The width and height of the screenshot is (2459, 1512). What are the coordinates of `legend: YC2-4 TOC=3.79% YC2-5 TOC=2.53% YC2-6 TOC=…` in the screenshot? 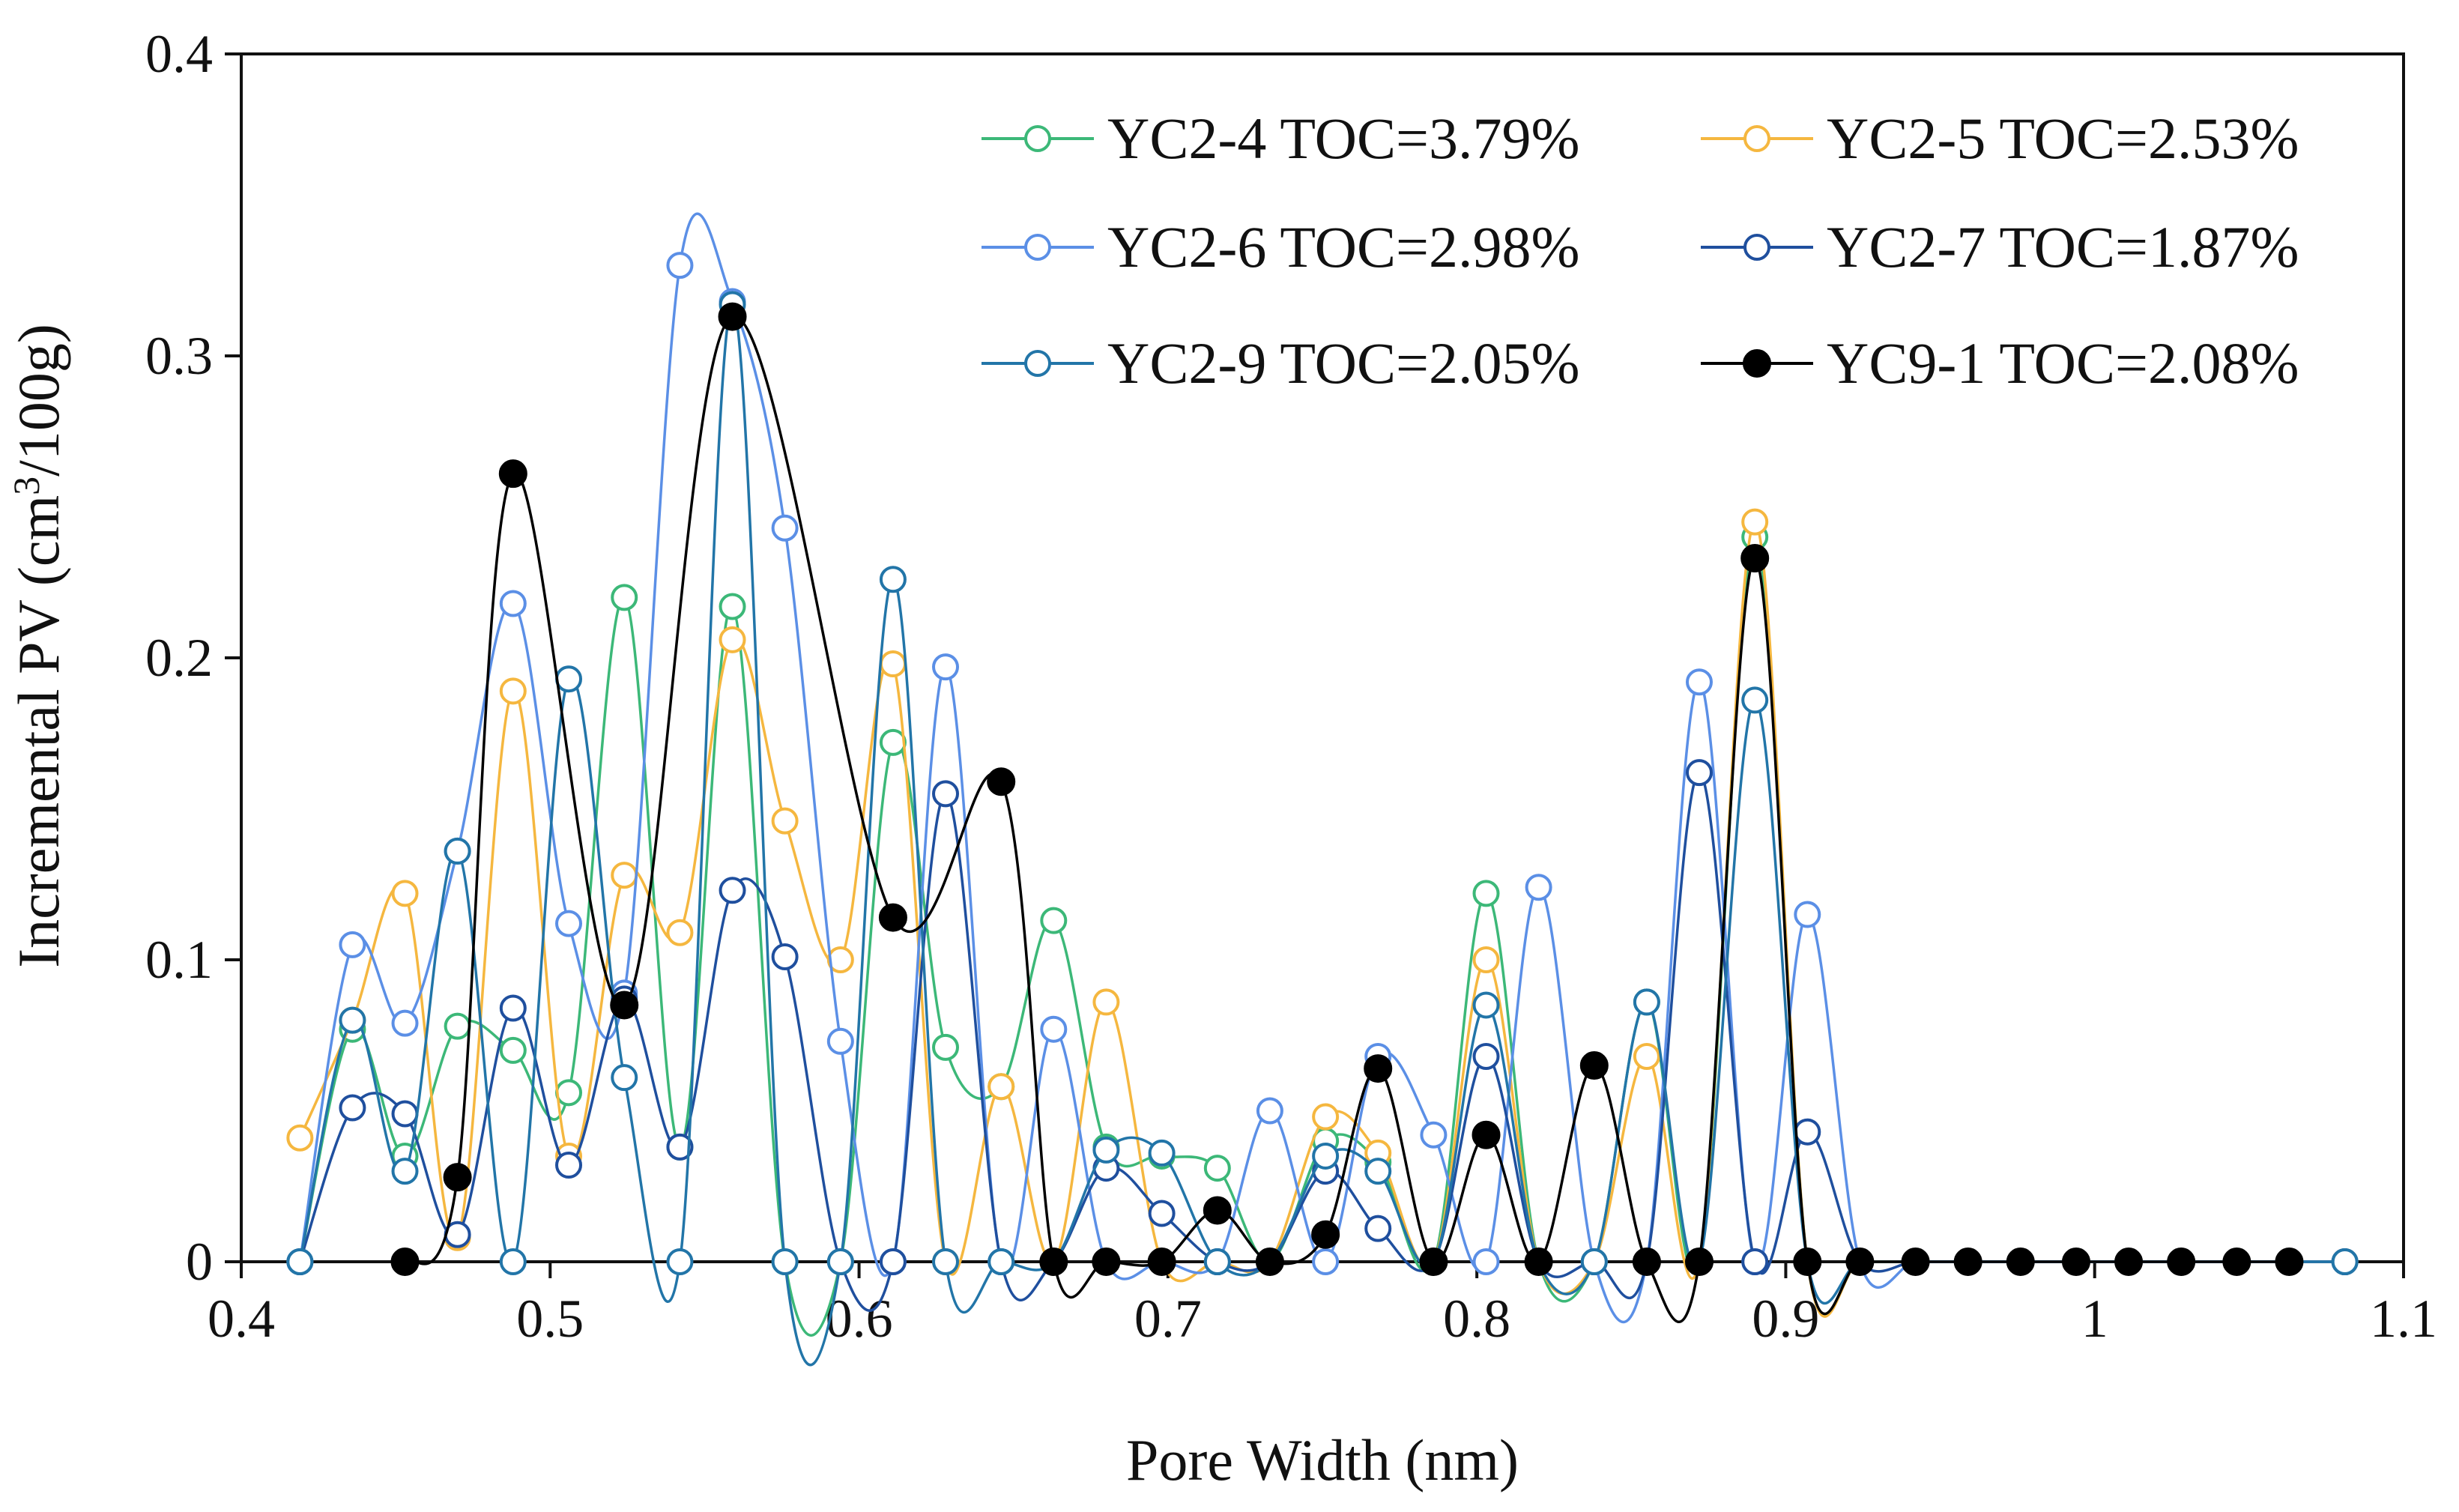 It's located at (1640, 251).